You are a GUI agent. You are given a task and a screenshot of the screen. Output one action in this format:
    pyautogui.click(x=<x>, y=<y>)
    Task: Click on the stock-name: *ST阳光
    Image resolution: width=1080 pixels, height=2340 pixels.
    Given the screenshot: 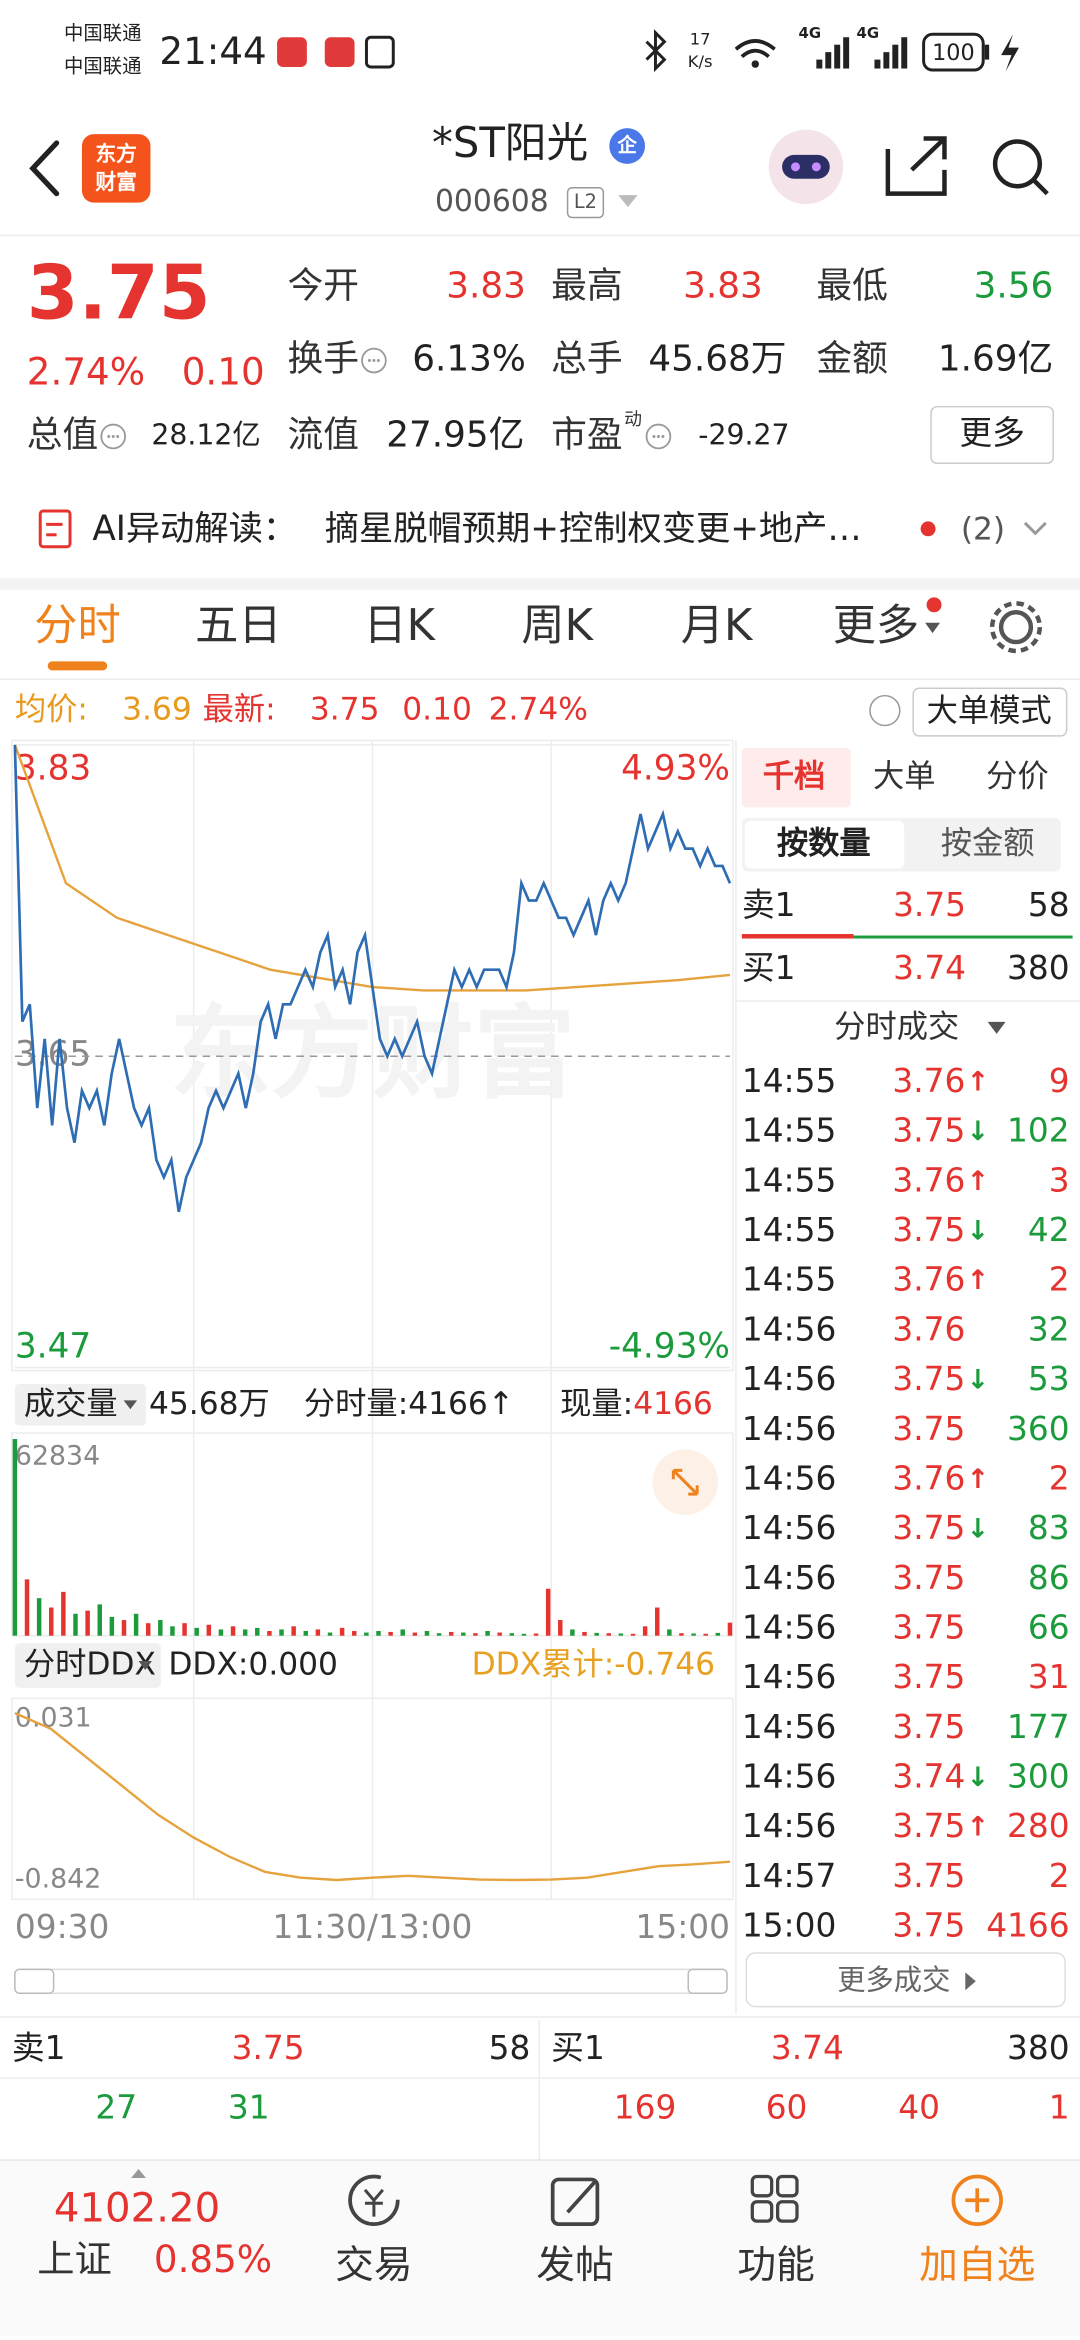 What is the action you would take?
    pyautogui.click(x=510, y=142)
    